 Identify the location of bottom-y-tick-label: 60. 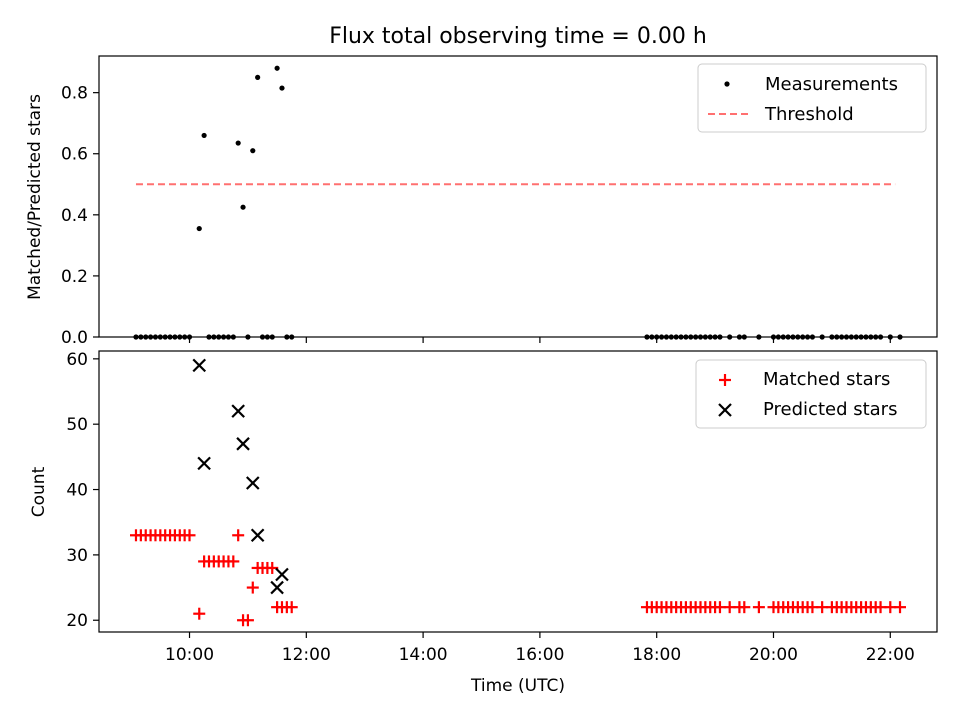
(77, 360).